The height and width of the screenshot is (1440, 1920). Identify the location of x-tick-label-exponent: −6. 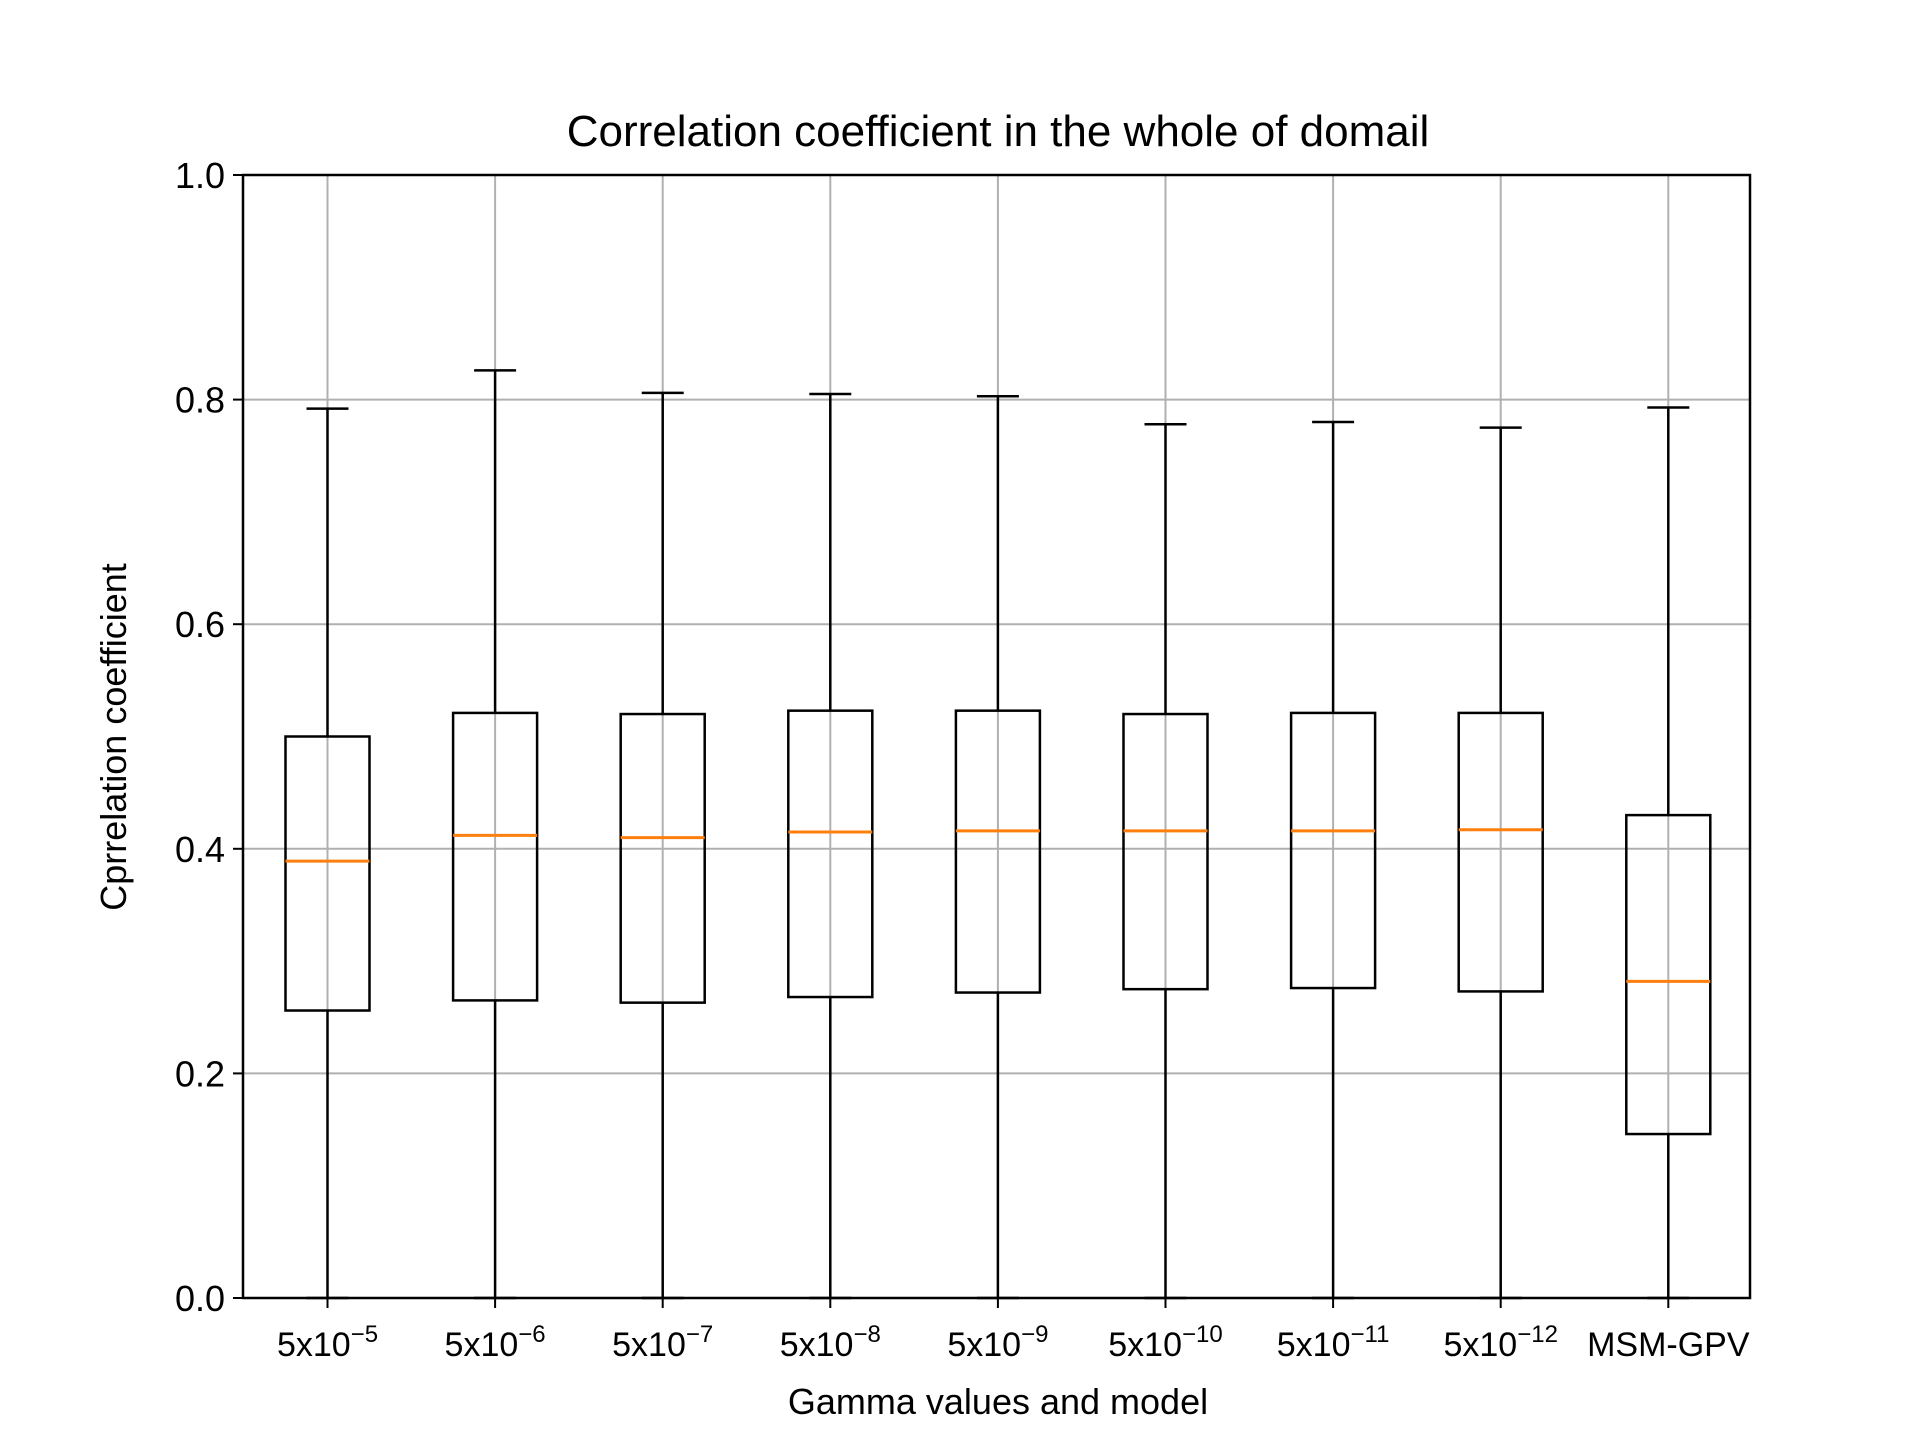
(531, 1334).